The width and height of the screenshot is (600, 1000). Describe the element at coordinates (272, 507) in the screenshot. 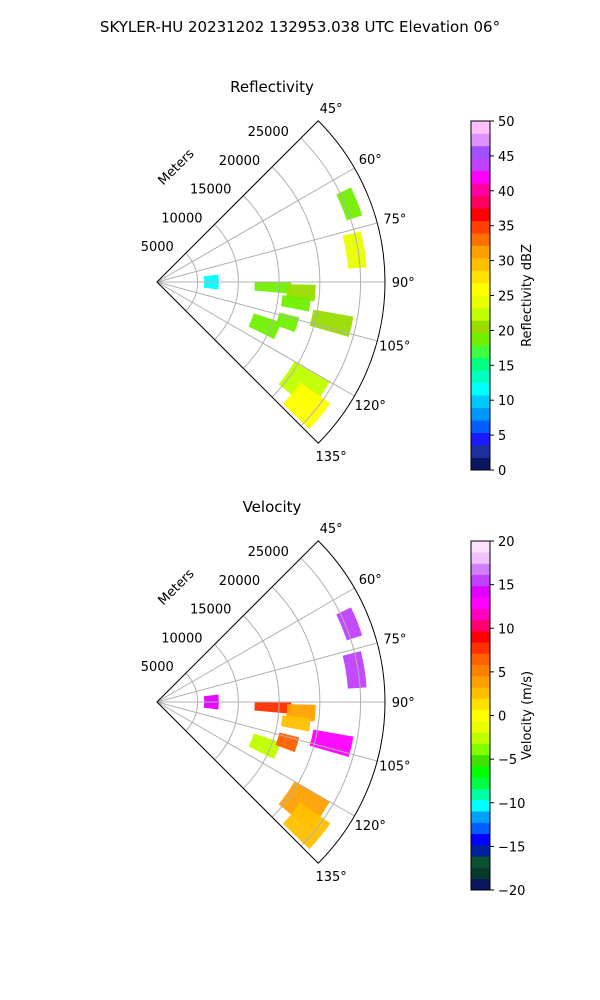

I see `panel-title: Velocity` at that location.